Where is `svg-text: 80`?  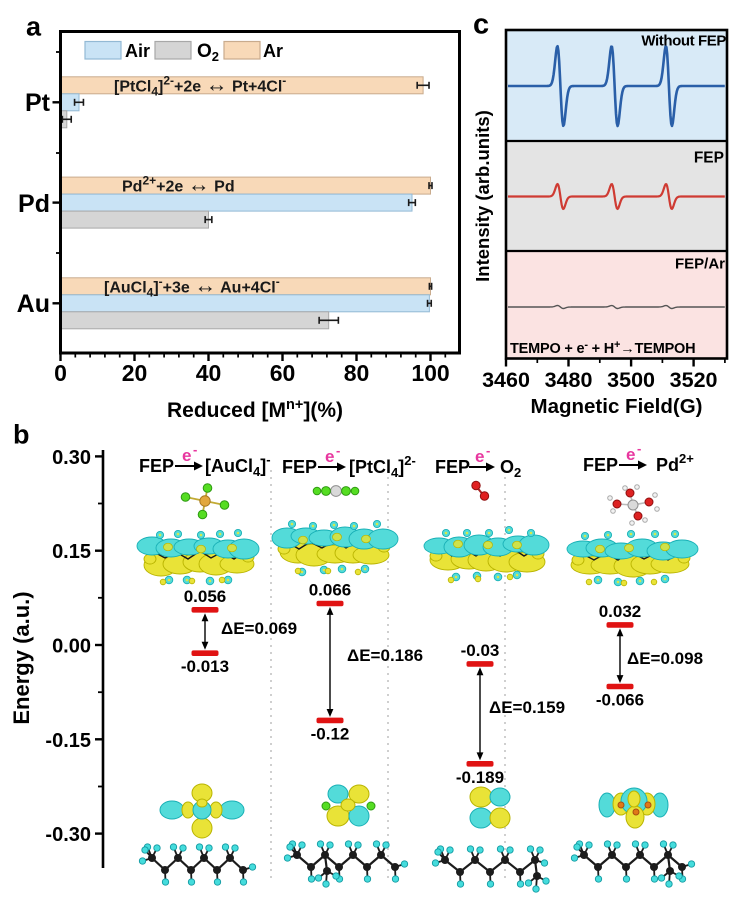 svg-text: 80 is located at coordinates (357, 373).